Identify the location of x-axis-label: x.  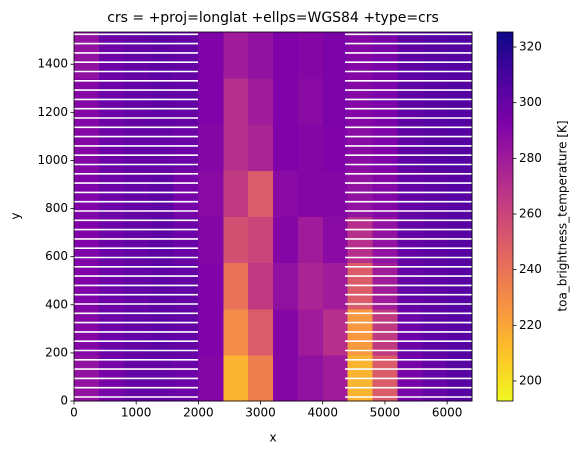
(272, 438).